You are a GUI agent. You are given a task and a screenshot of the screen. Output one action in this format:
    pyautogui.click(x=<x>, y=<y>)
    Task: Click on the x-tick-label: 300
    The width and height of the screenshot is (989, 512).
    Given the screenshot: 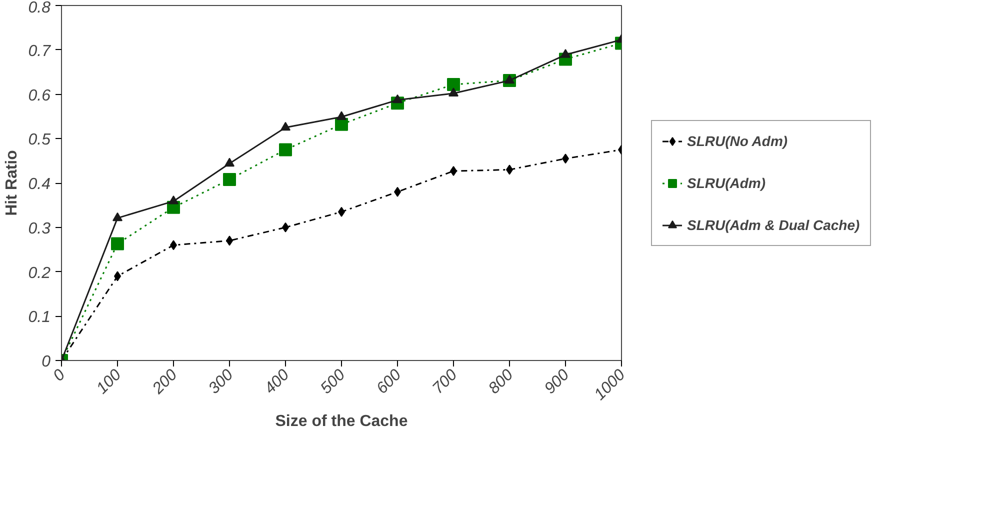 What is the action you would take?
    pyautogui.click(x=221, y=382)
    